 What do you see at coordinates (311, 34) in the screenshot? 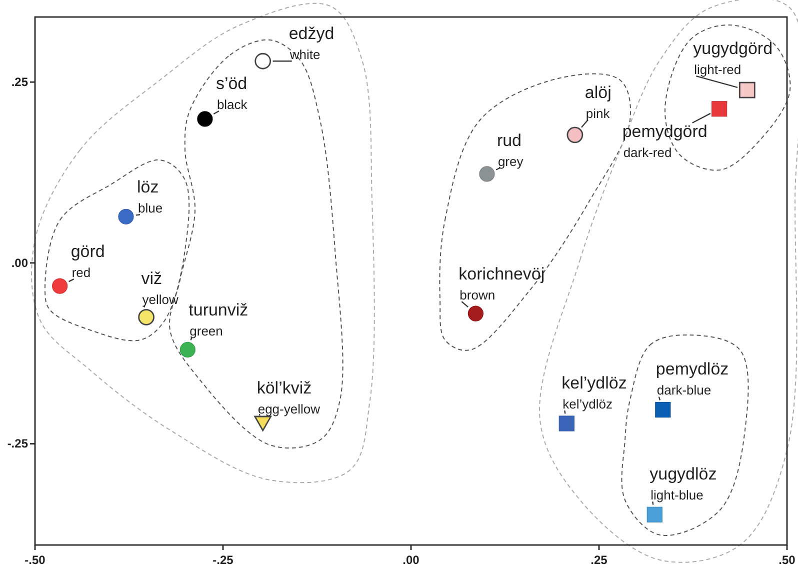
I see `annotation: edžyd` at bounding box center [311, 34].